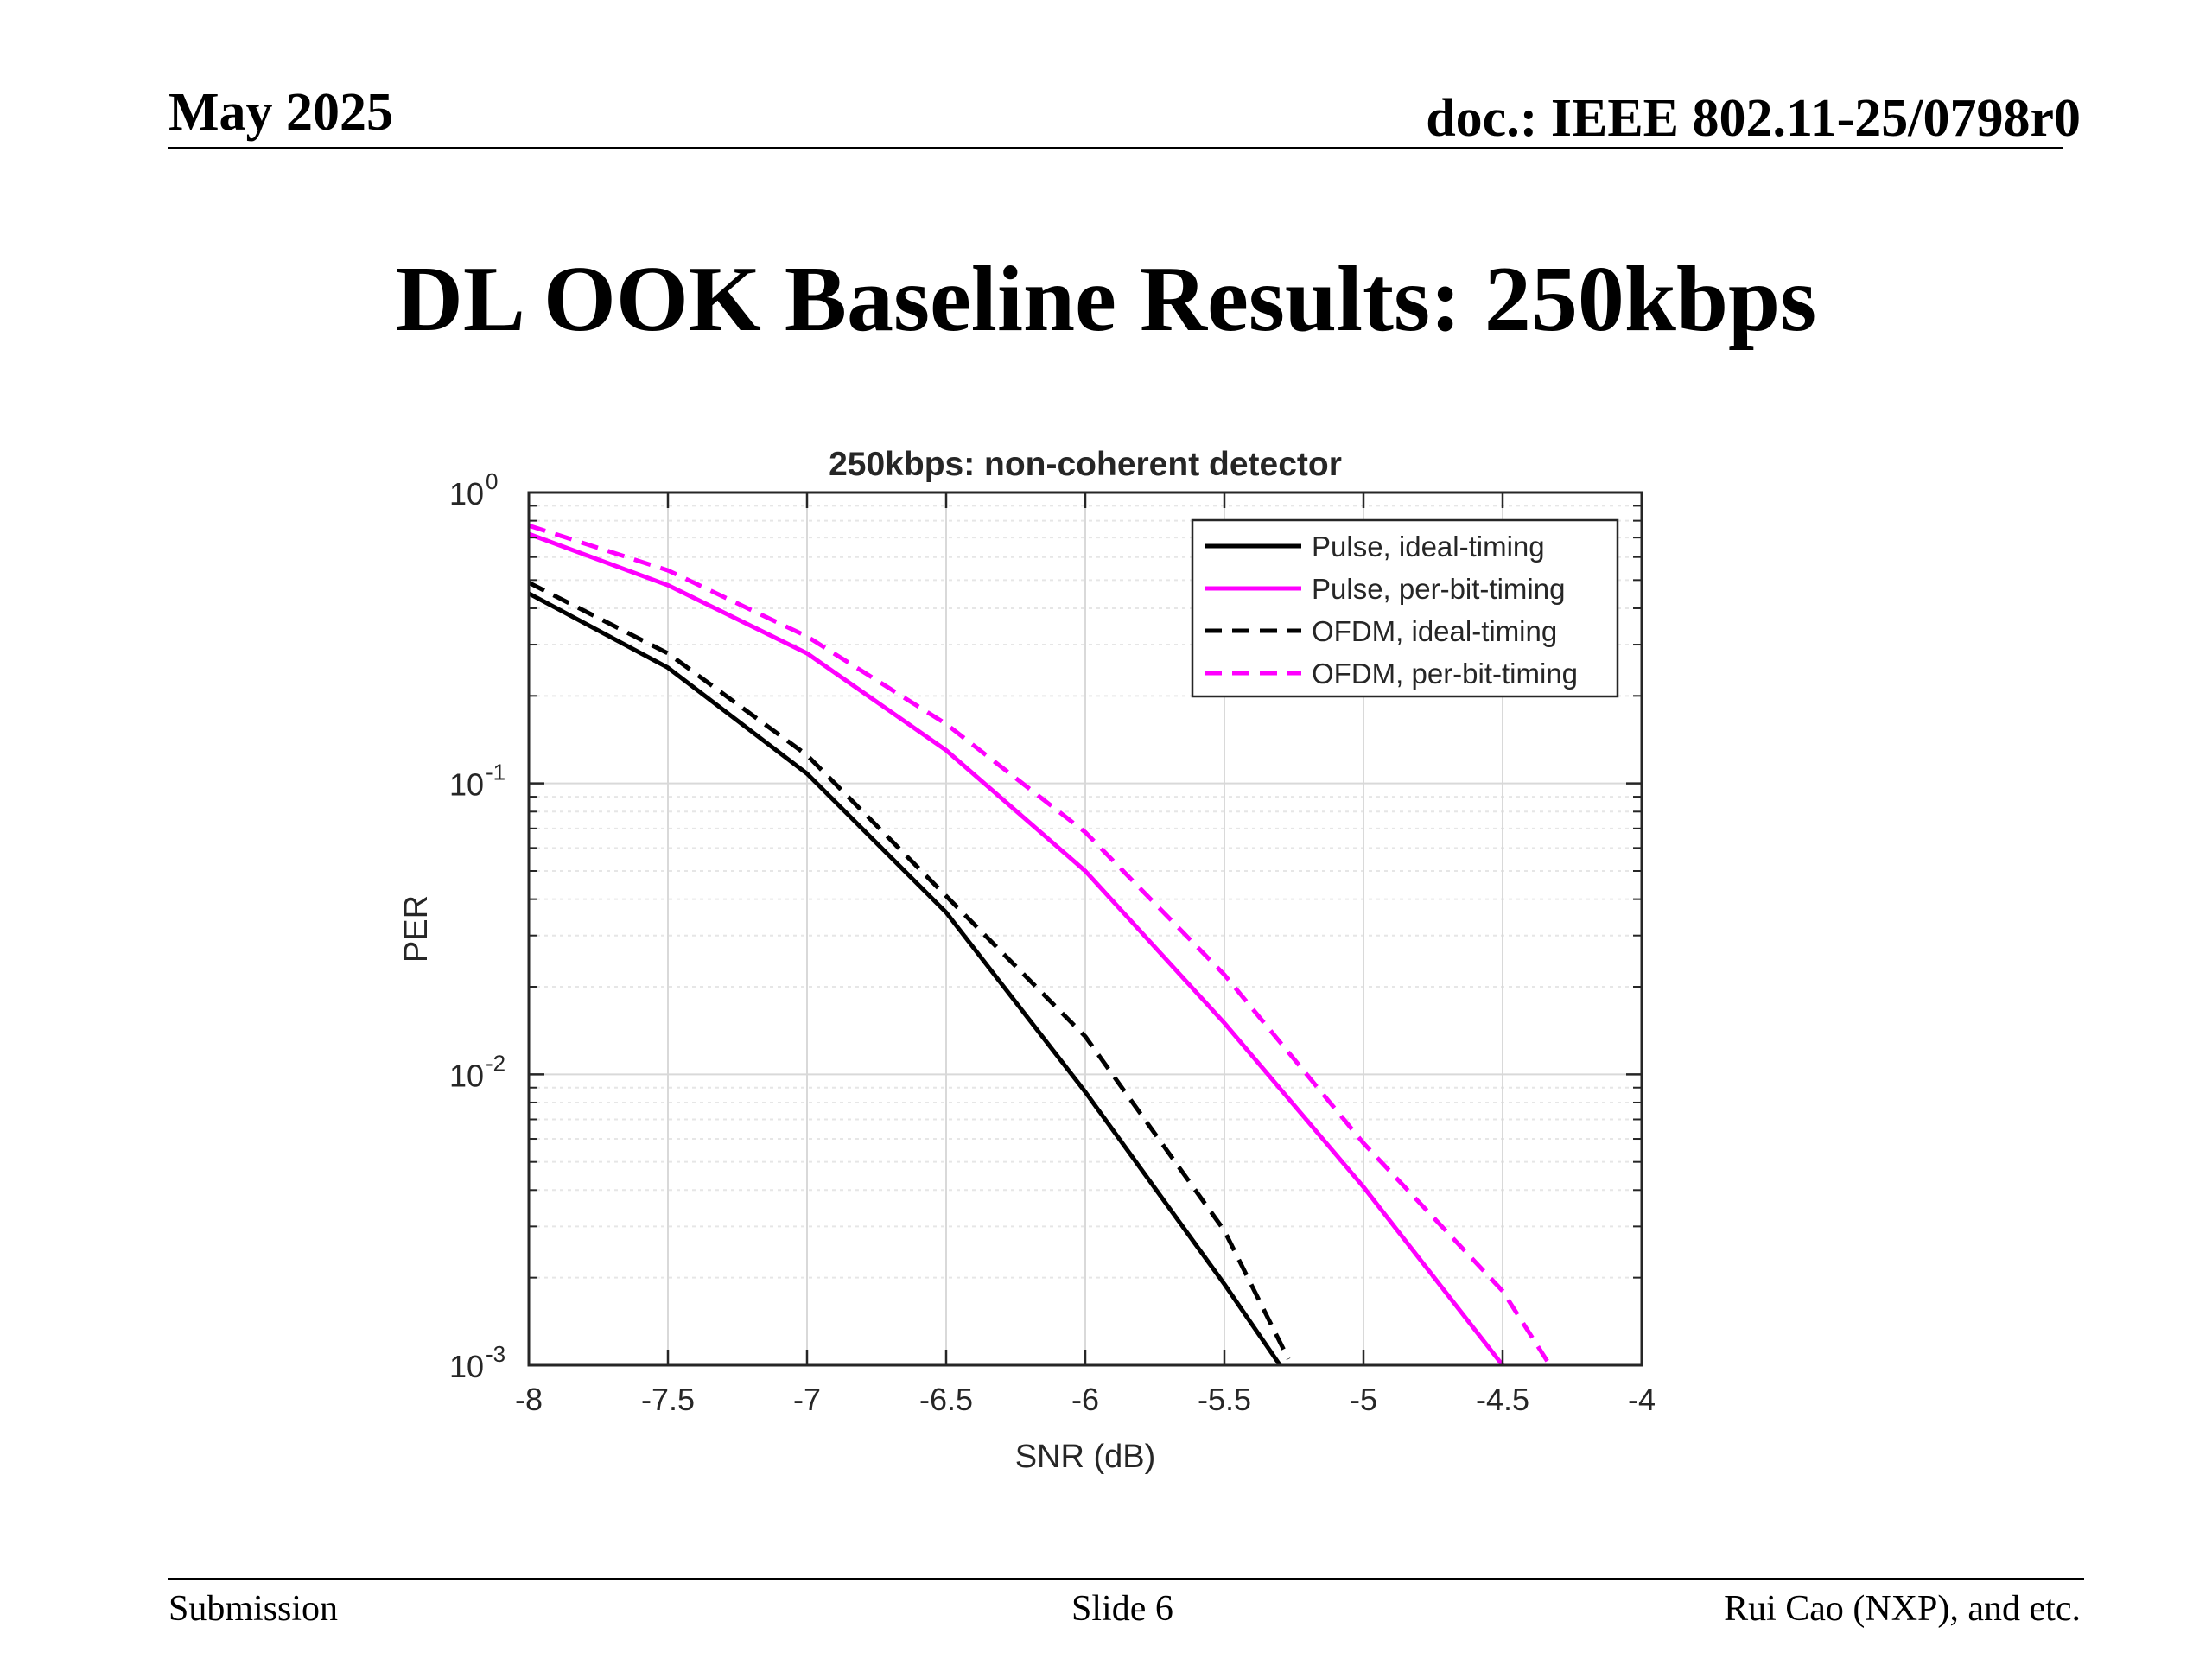  What do you see at coordinates (1085, 1399) in the screenshot?
I see `x-tick-label: -6` at bounding box center [1085, 1399].